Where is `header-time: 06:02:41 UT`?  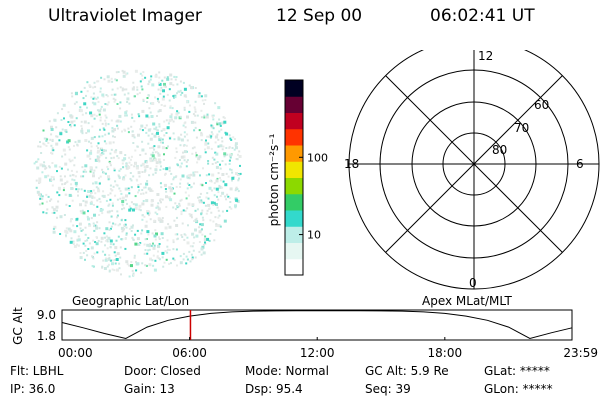 header-time: 06:02:41 UT is located at coordinates (482, 16).